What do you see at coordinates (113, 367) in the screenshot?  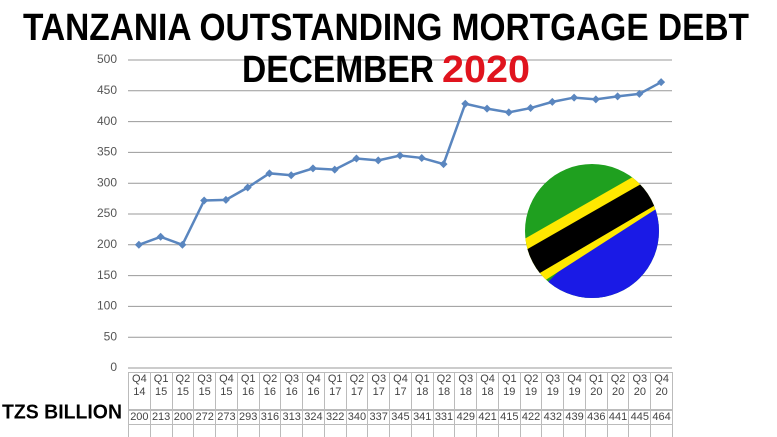 I see `y-tick-label: 0` at bounding box center [113, 367].